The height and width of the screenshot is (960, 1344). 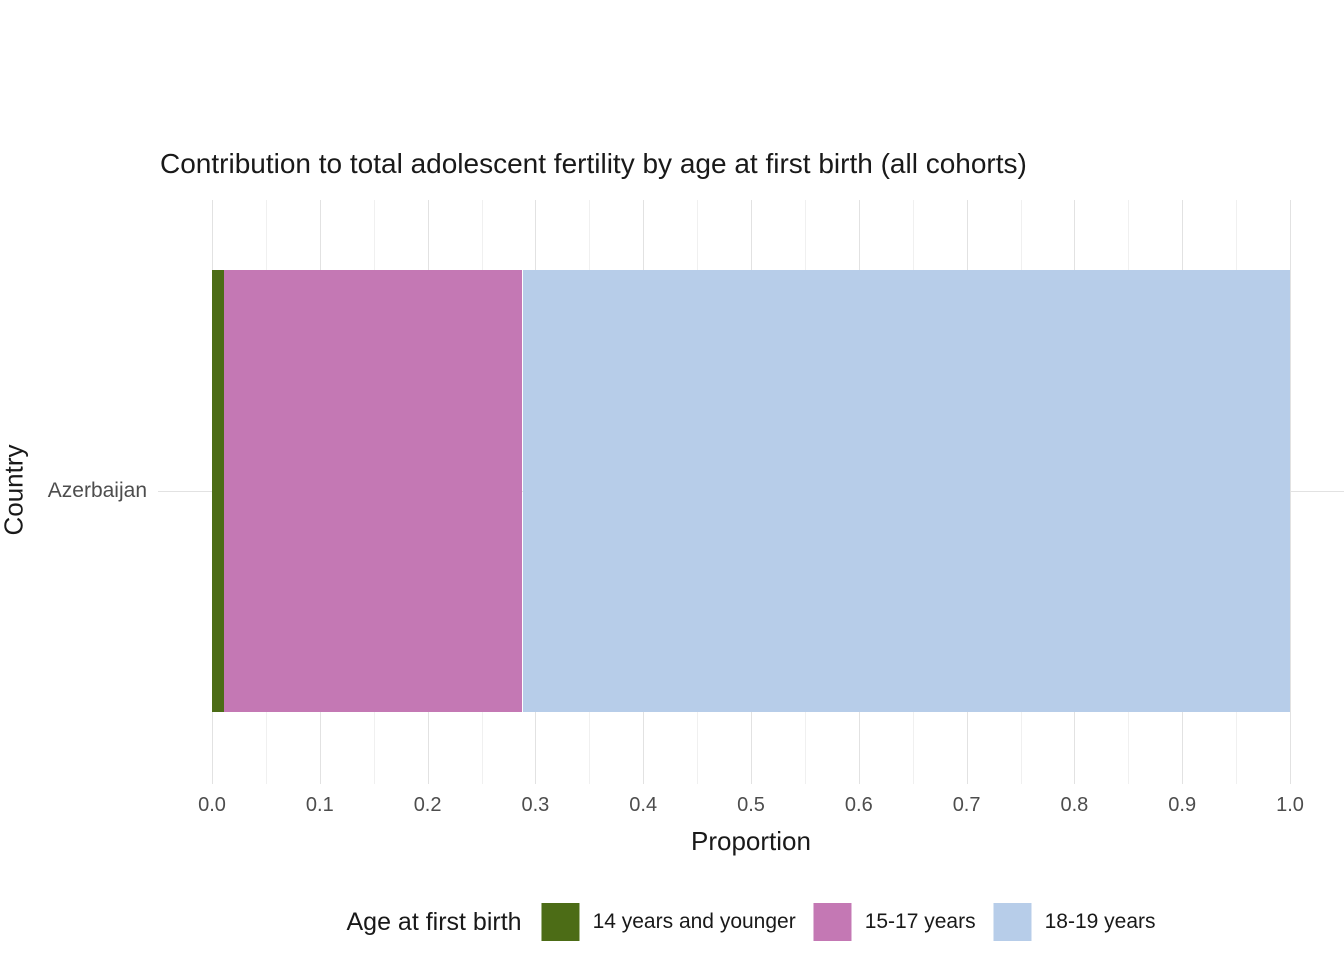 I want to click on legend-key-label: 18-19 years, so click(x=1100, y=921).